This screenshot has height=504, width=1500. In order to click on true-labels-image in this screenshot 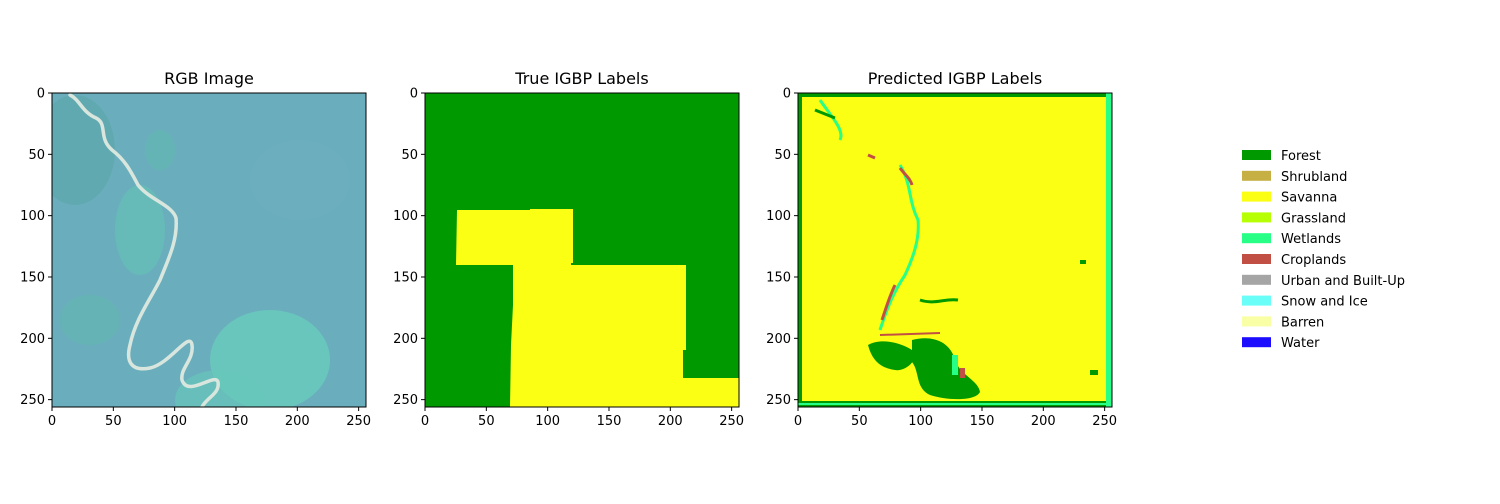, I will do `click(582, 250)`.